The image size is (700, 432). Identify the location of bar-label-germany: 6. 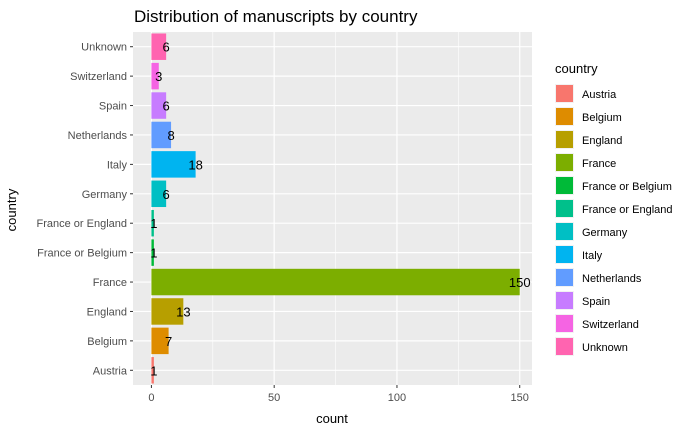
(166, 194).